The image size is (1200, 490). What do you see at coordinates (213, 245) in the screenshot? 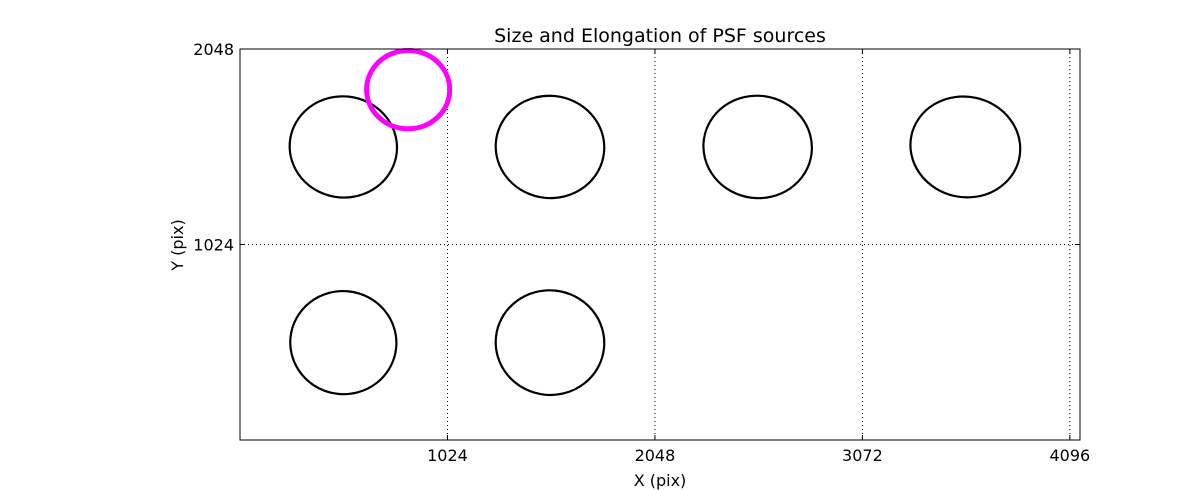
I see `y-tick-label: 1024` at bounding box center [213, 245].